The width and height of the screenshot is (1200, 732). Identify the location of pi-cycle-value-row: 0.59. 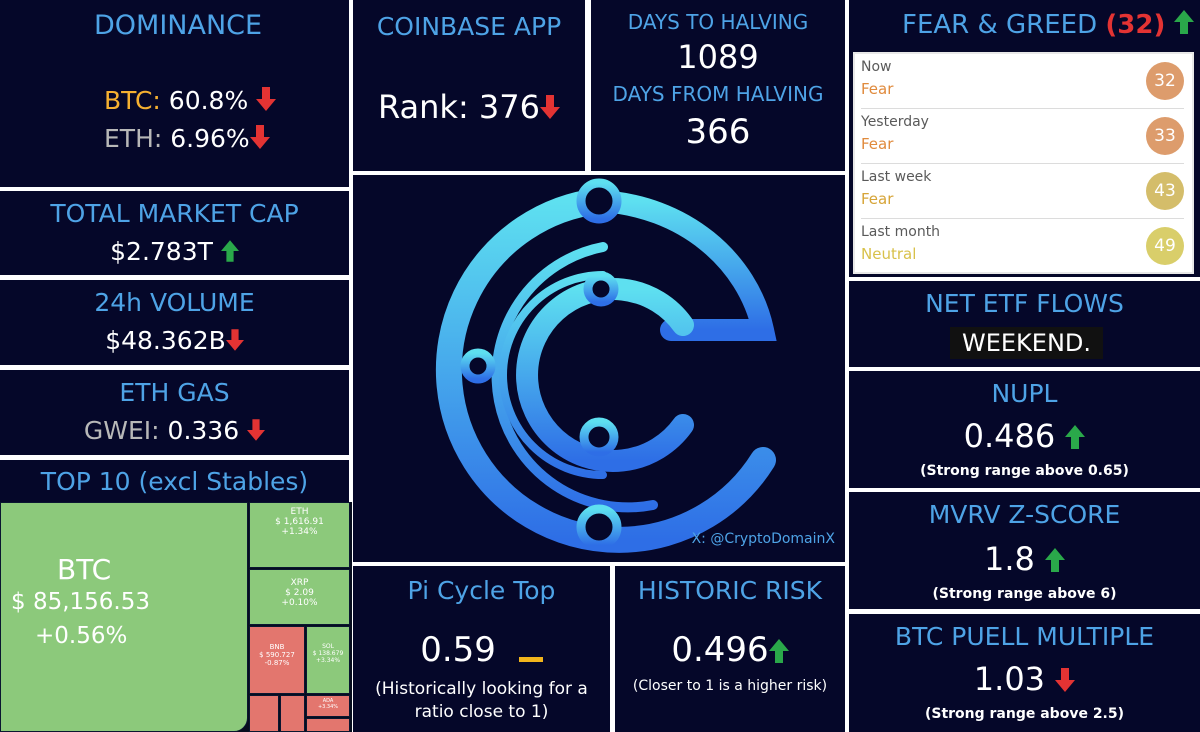
(481, 651).